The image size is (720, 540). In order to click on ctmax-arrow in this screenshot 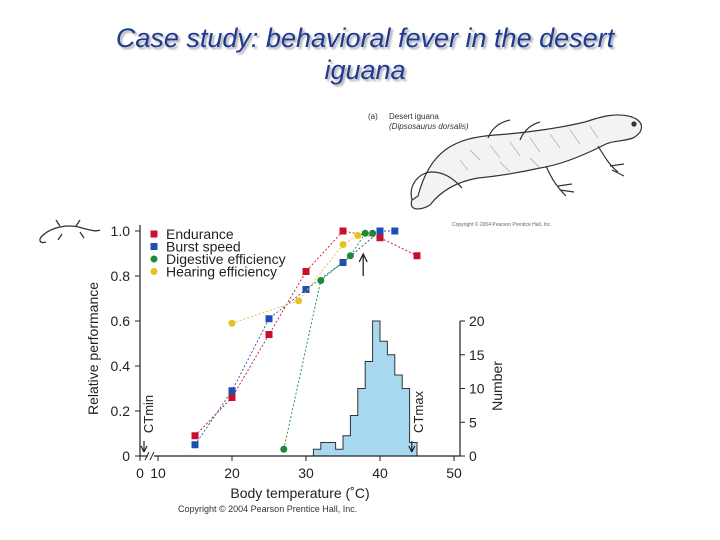, I will do `click(412, 447)`.